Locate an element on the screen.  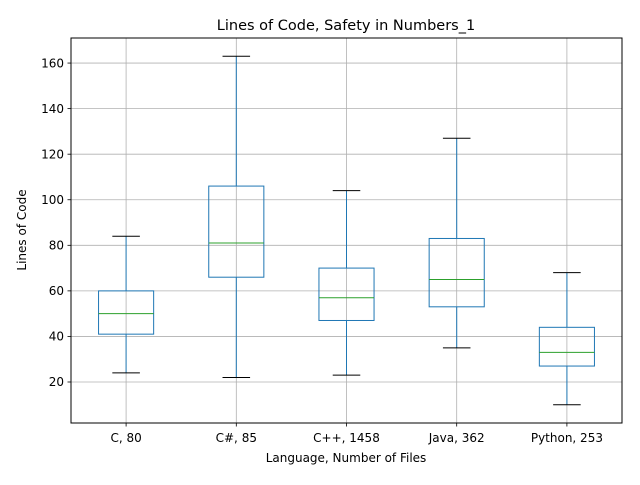
chart-title: Lines of Code, Safety in Numbers_1 is located at coordinates (346, 26).